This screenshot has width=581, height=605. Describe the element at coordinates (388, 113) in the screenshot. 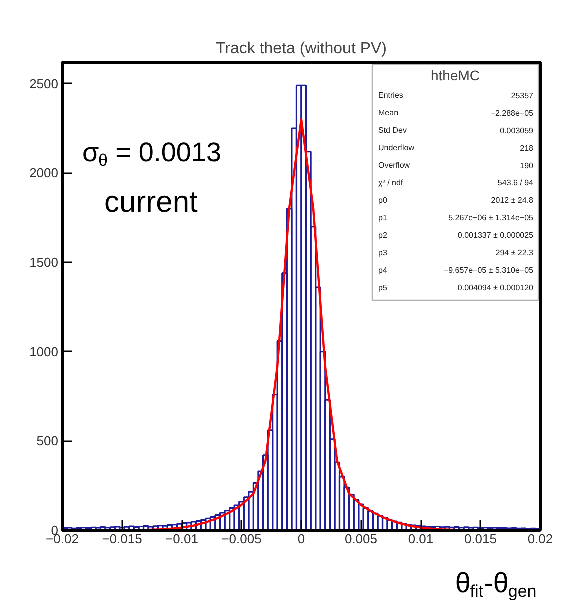

I see `annotation: Mean` at that location.